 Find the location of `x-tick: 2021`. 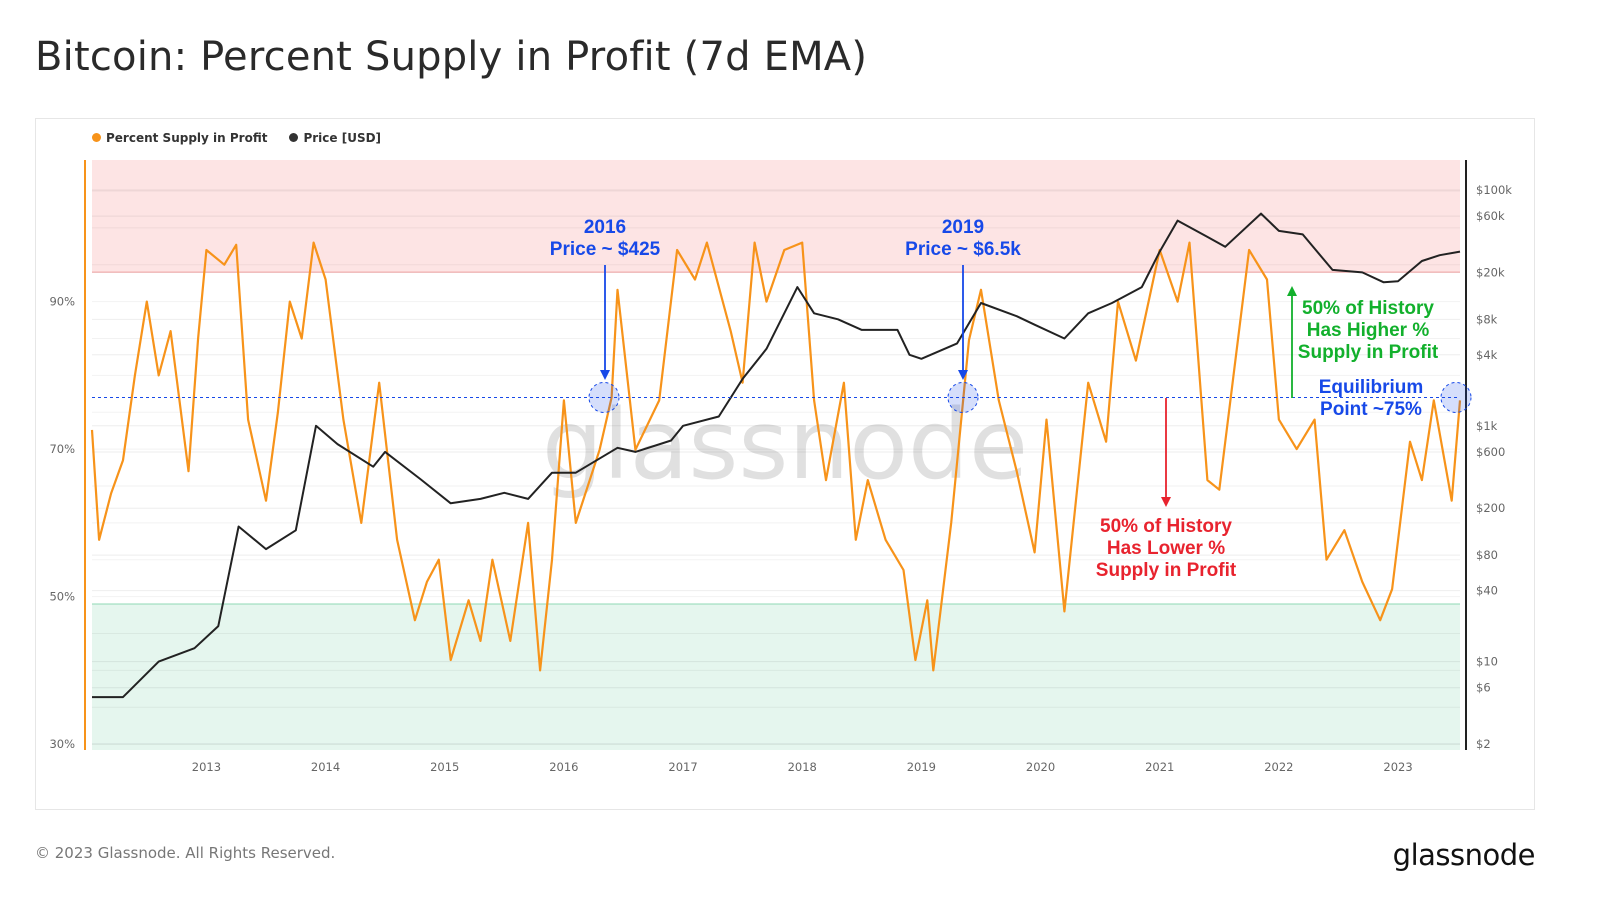

x-tick: 2021 is located at coordinates (1159, 767).